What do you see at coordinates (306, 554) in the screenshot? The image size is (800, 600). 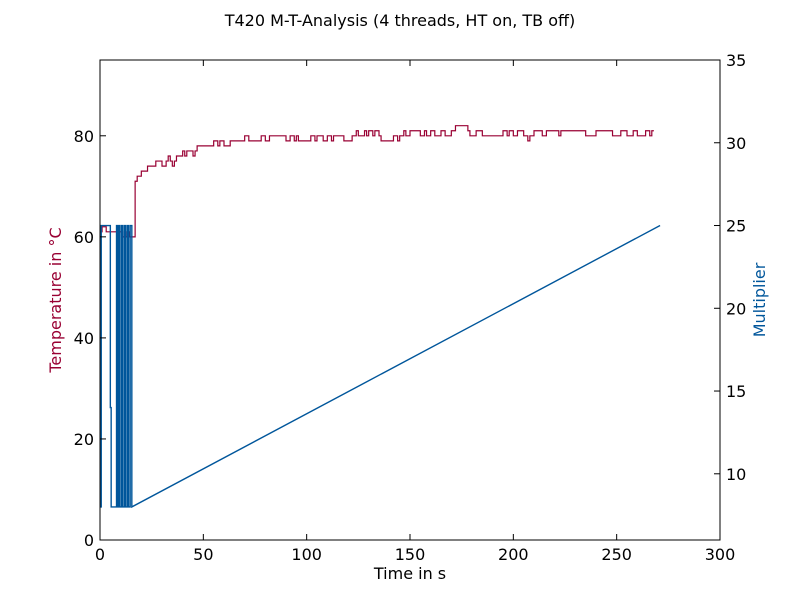 I see `x-tick-label: 100` at bounding box center [306, 554].